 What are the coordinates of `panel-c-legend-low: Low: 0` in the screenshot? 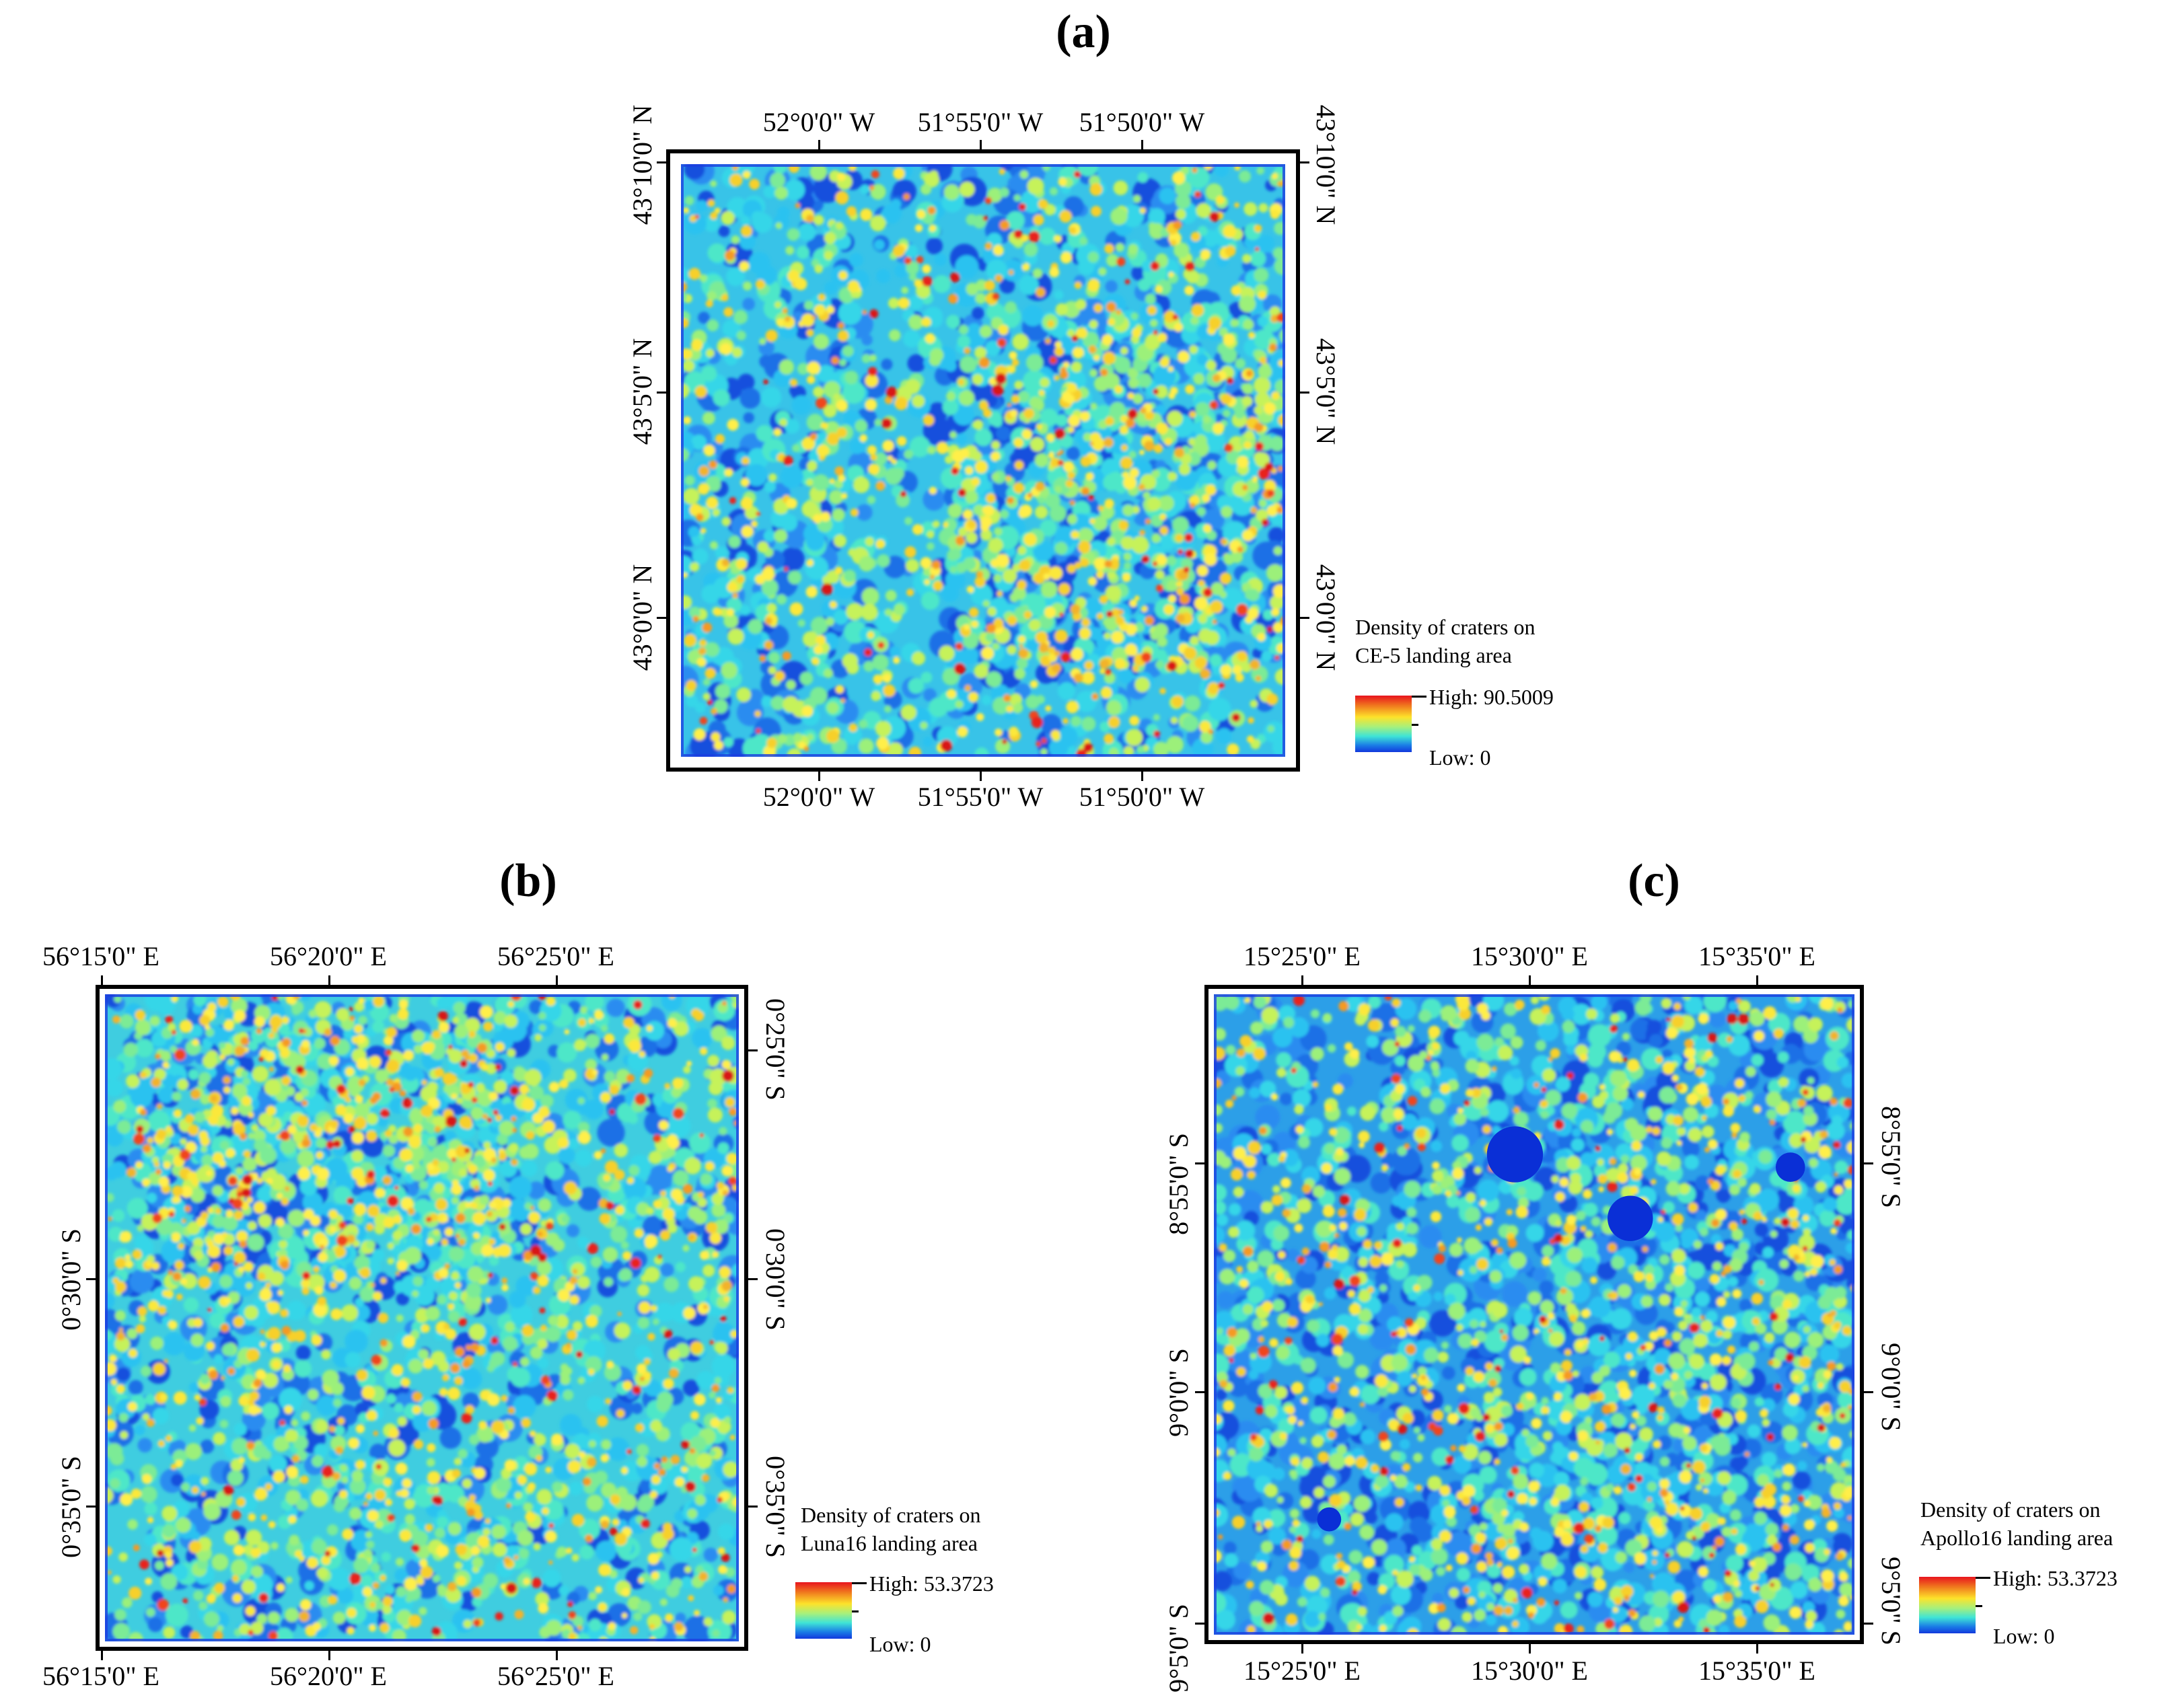 It's located at (2024, 1636).